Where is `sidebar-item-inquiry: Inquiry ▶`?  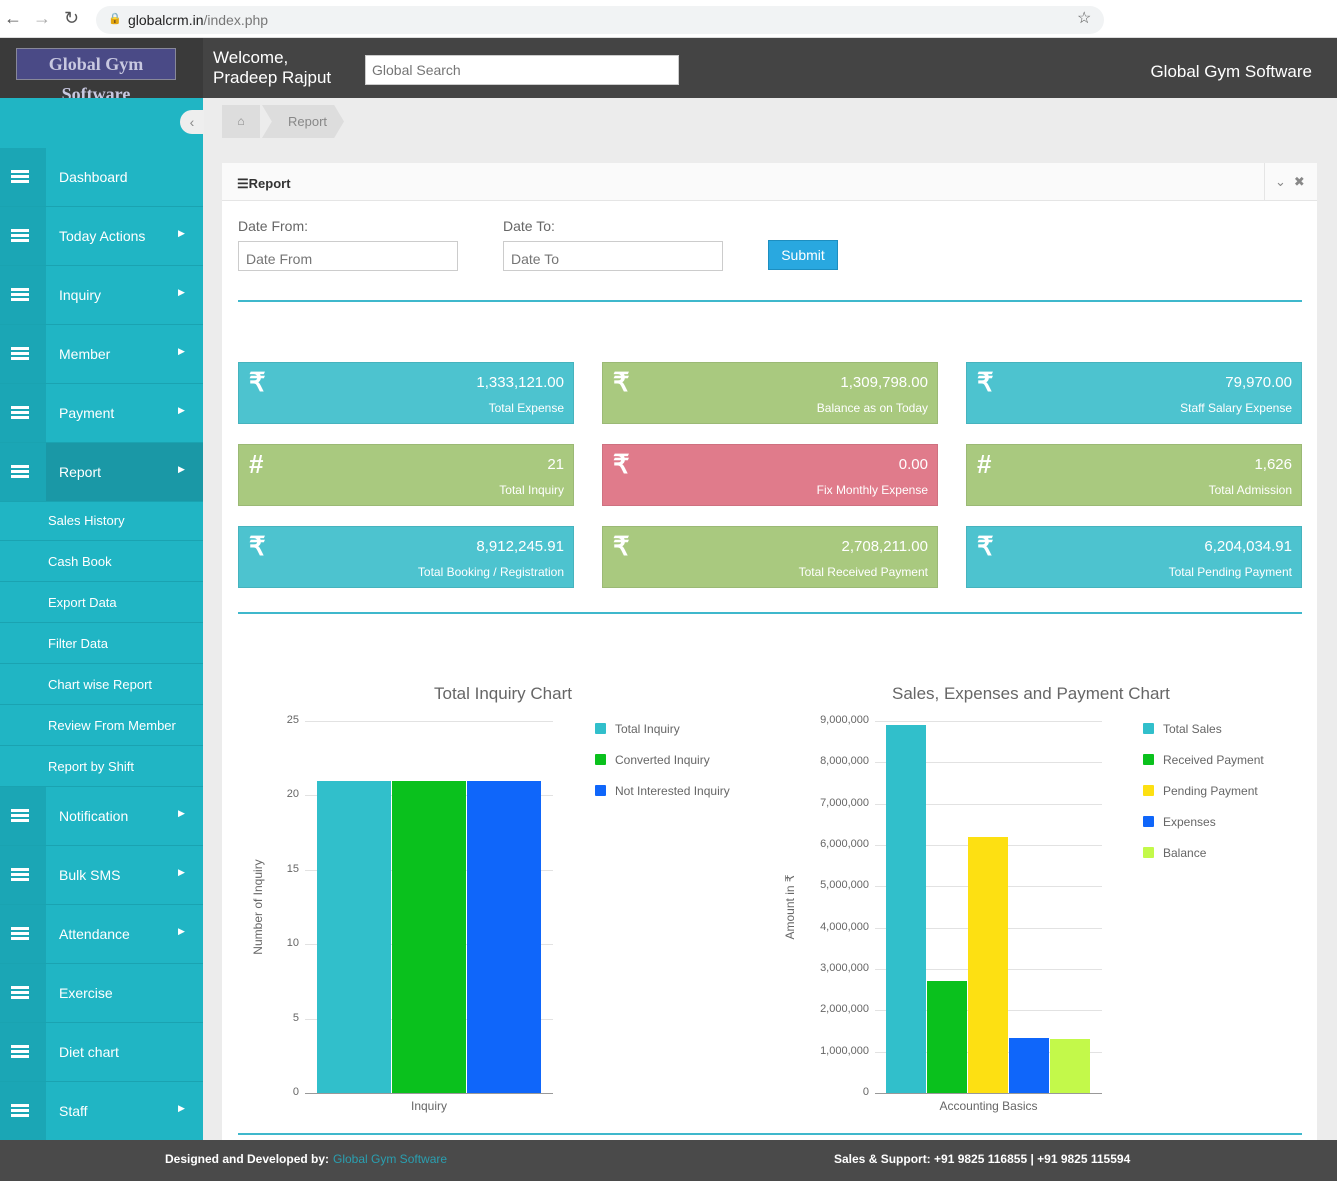
sidebar-item-inquiry: Inquiry ▶ is located at coordinates (101, 295).